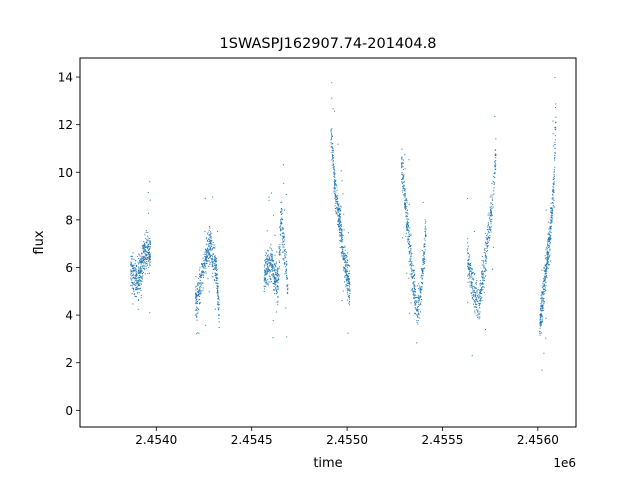 Image resolution: width=640 pixels, height=480 pixels. Describe the element at coordinates (538, 440) in the screenshot. I see `x-tick-label: 2.4560` at that location.